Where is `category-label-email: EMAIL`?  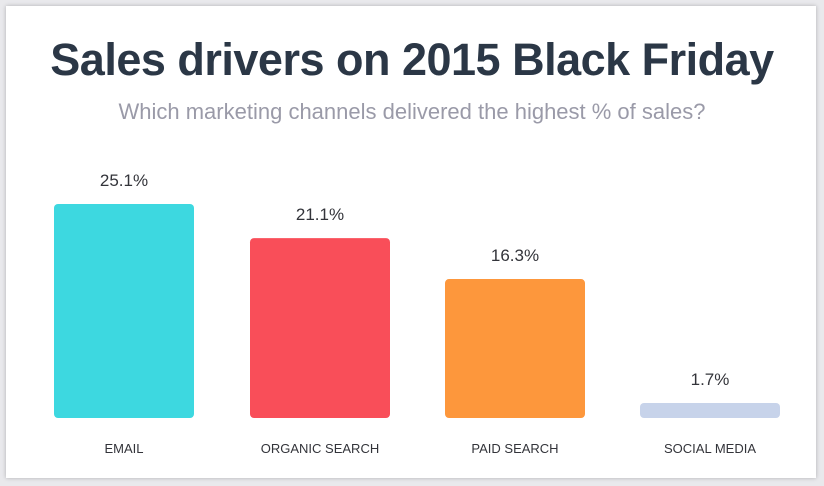 category-label-email: EMAIL is located at coordinates (123, 448).